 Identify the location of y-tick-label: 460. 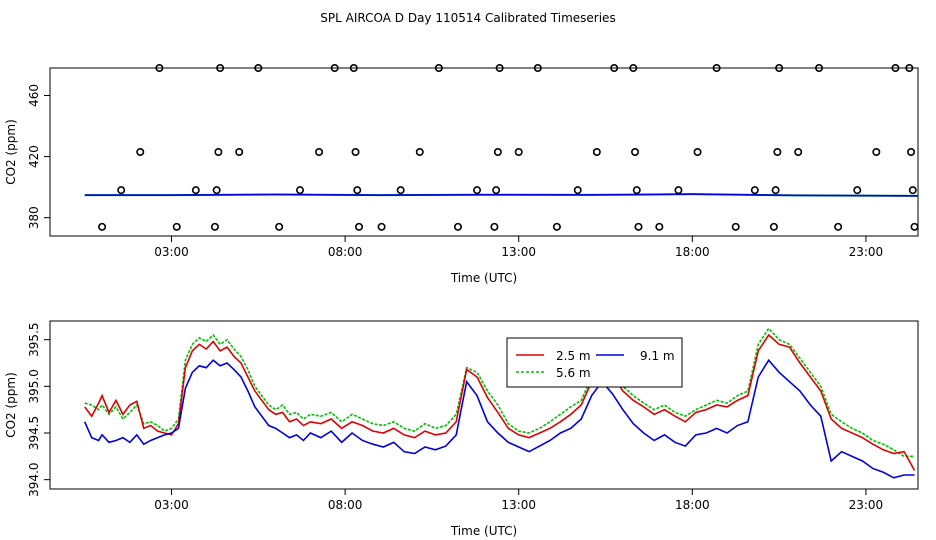
(34, 95).